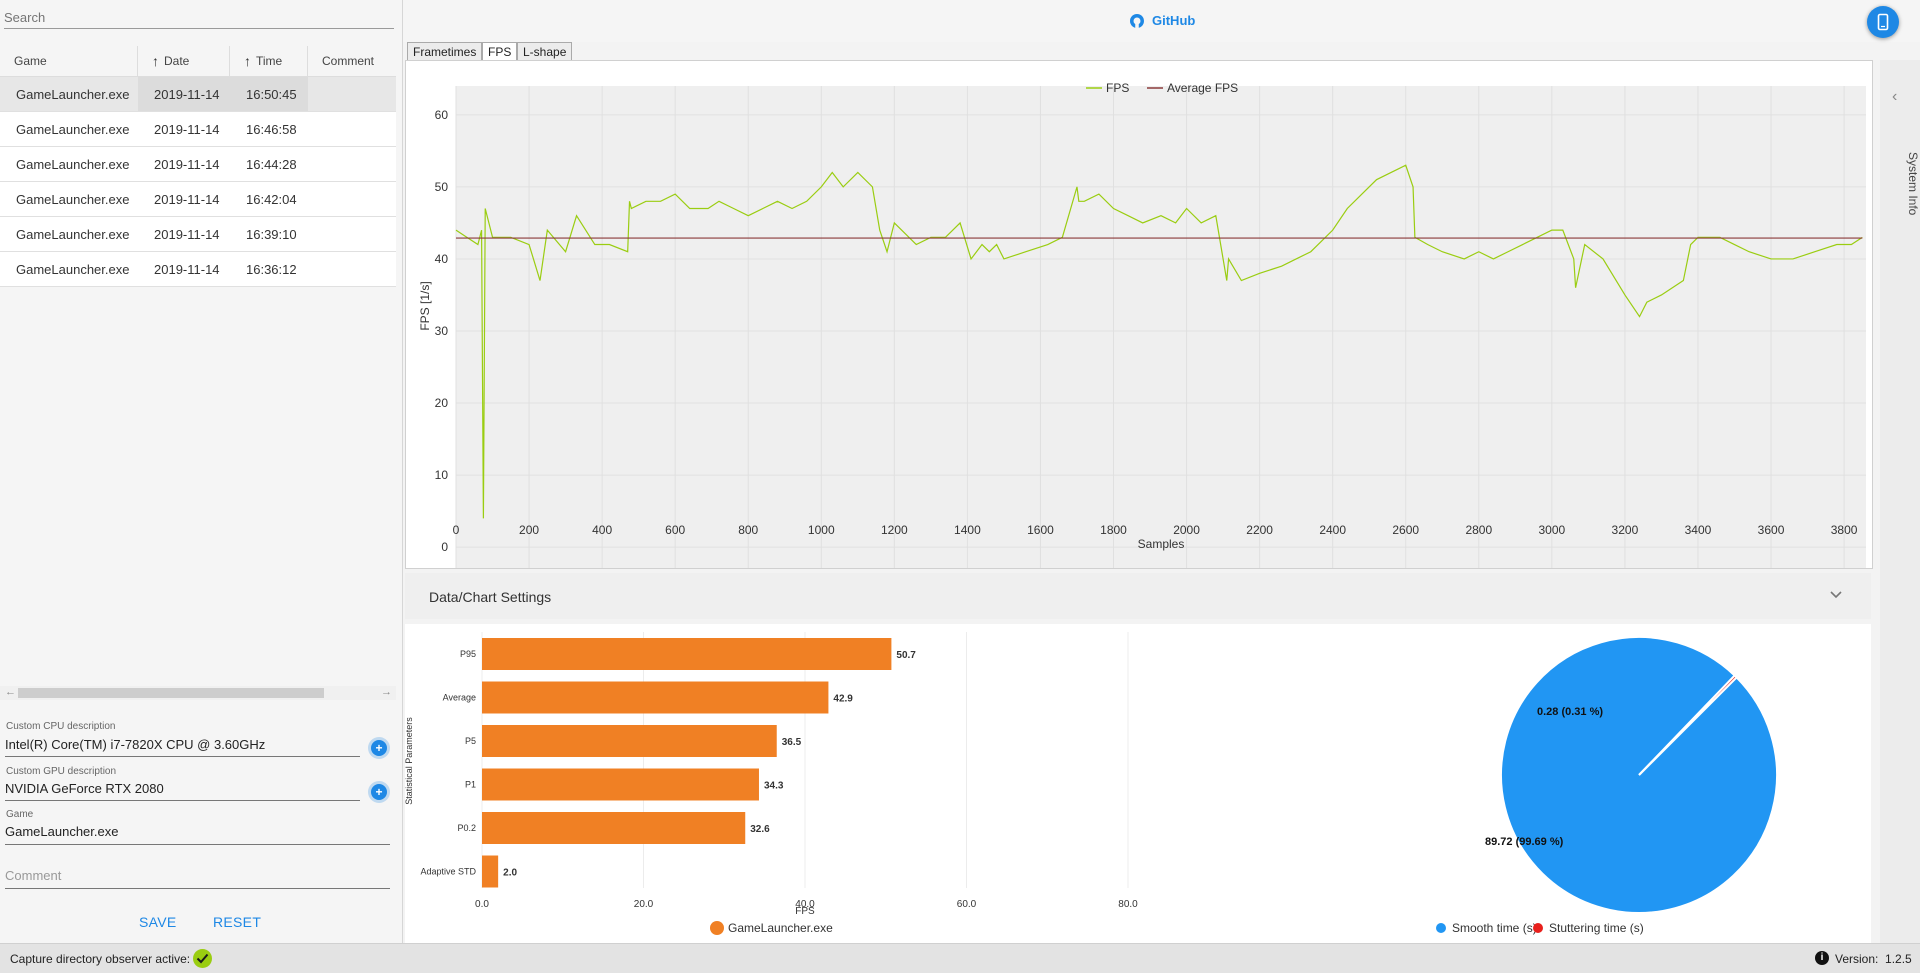 This screenshot has width=1920, height=973. Describe the element at coordinates (1137, 20) in the screenshot. I see `github-icon` at that location.